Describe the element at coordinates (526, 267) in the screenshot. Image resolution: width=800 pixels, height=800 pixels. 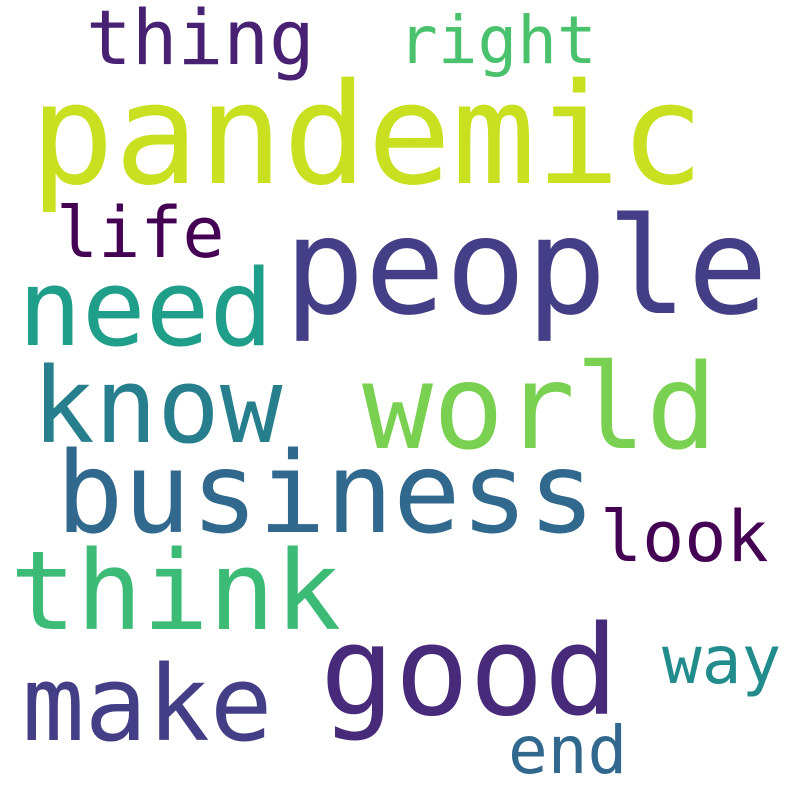
I see `word-people: people` at that location.